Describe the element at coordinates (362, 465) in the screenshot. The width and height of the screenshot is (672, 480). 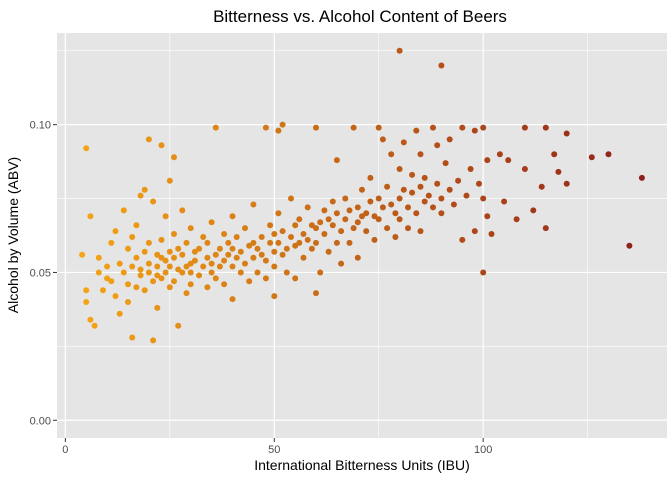
I see `x-axis-title: International Bitterness Units (IBU)` at that location.